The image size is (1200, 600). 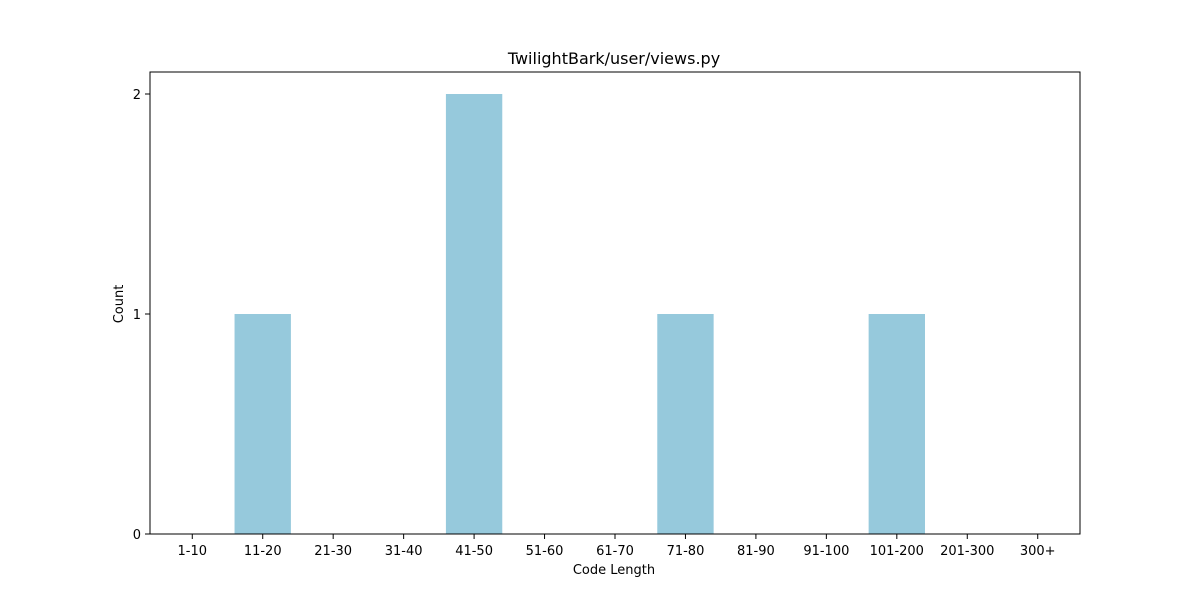 I want to click on x-tick-label: 101-200, so click(x=897, y=551).